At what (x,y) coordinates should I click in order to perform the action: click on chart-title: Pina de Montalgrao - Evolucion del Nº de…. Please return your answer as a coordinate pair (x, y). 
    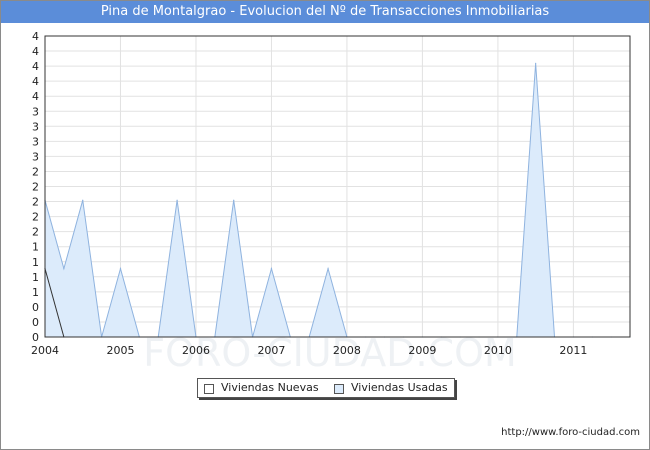
    Looking at the image, I should click on (325, 12).